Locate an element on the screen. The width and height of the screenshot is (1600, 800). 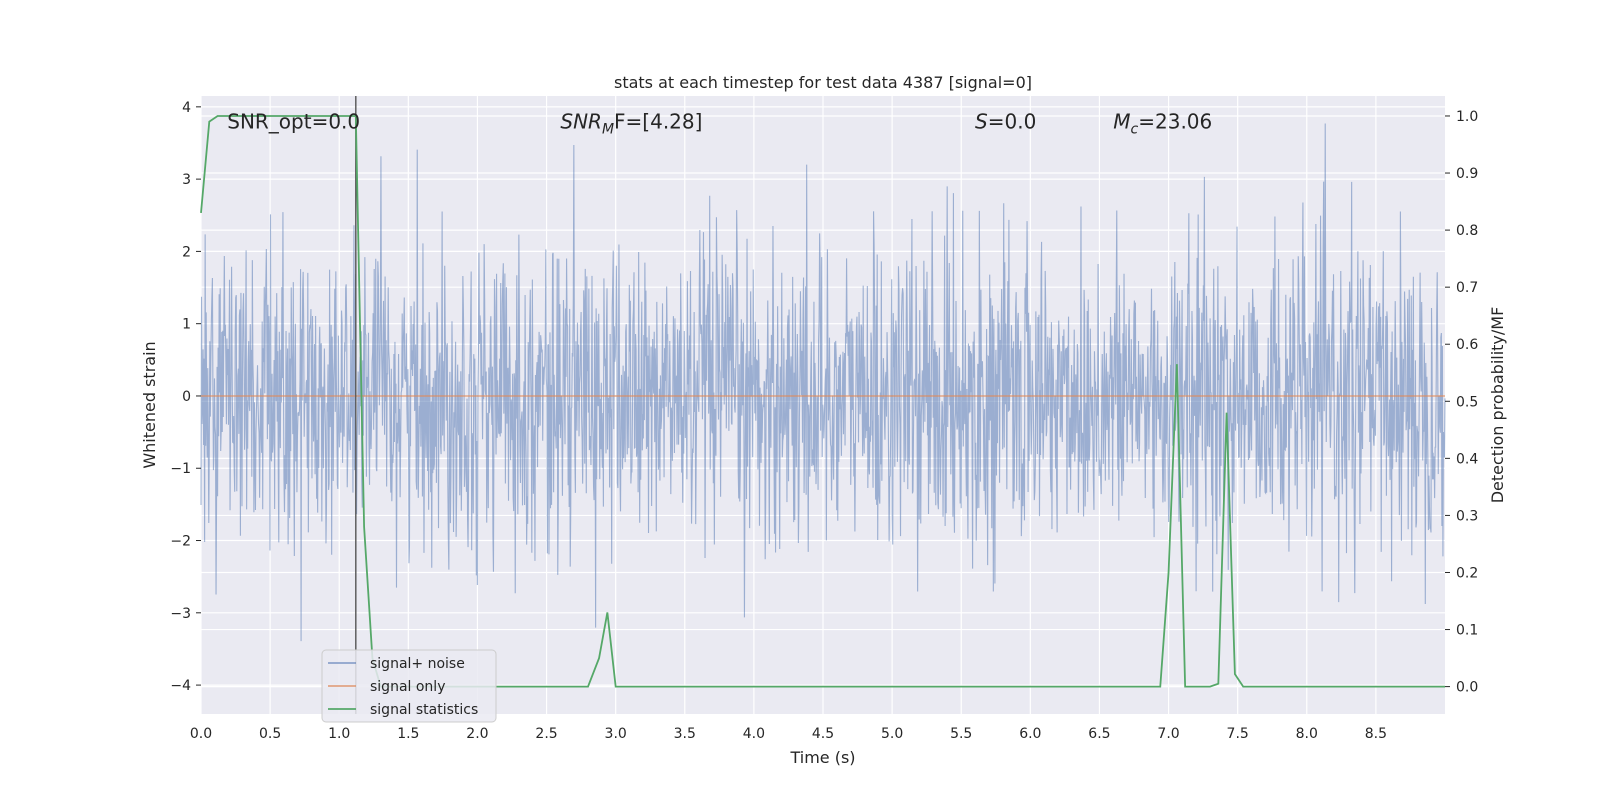
annotation-value: =0.0 is located at coordinates (1012, 121).